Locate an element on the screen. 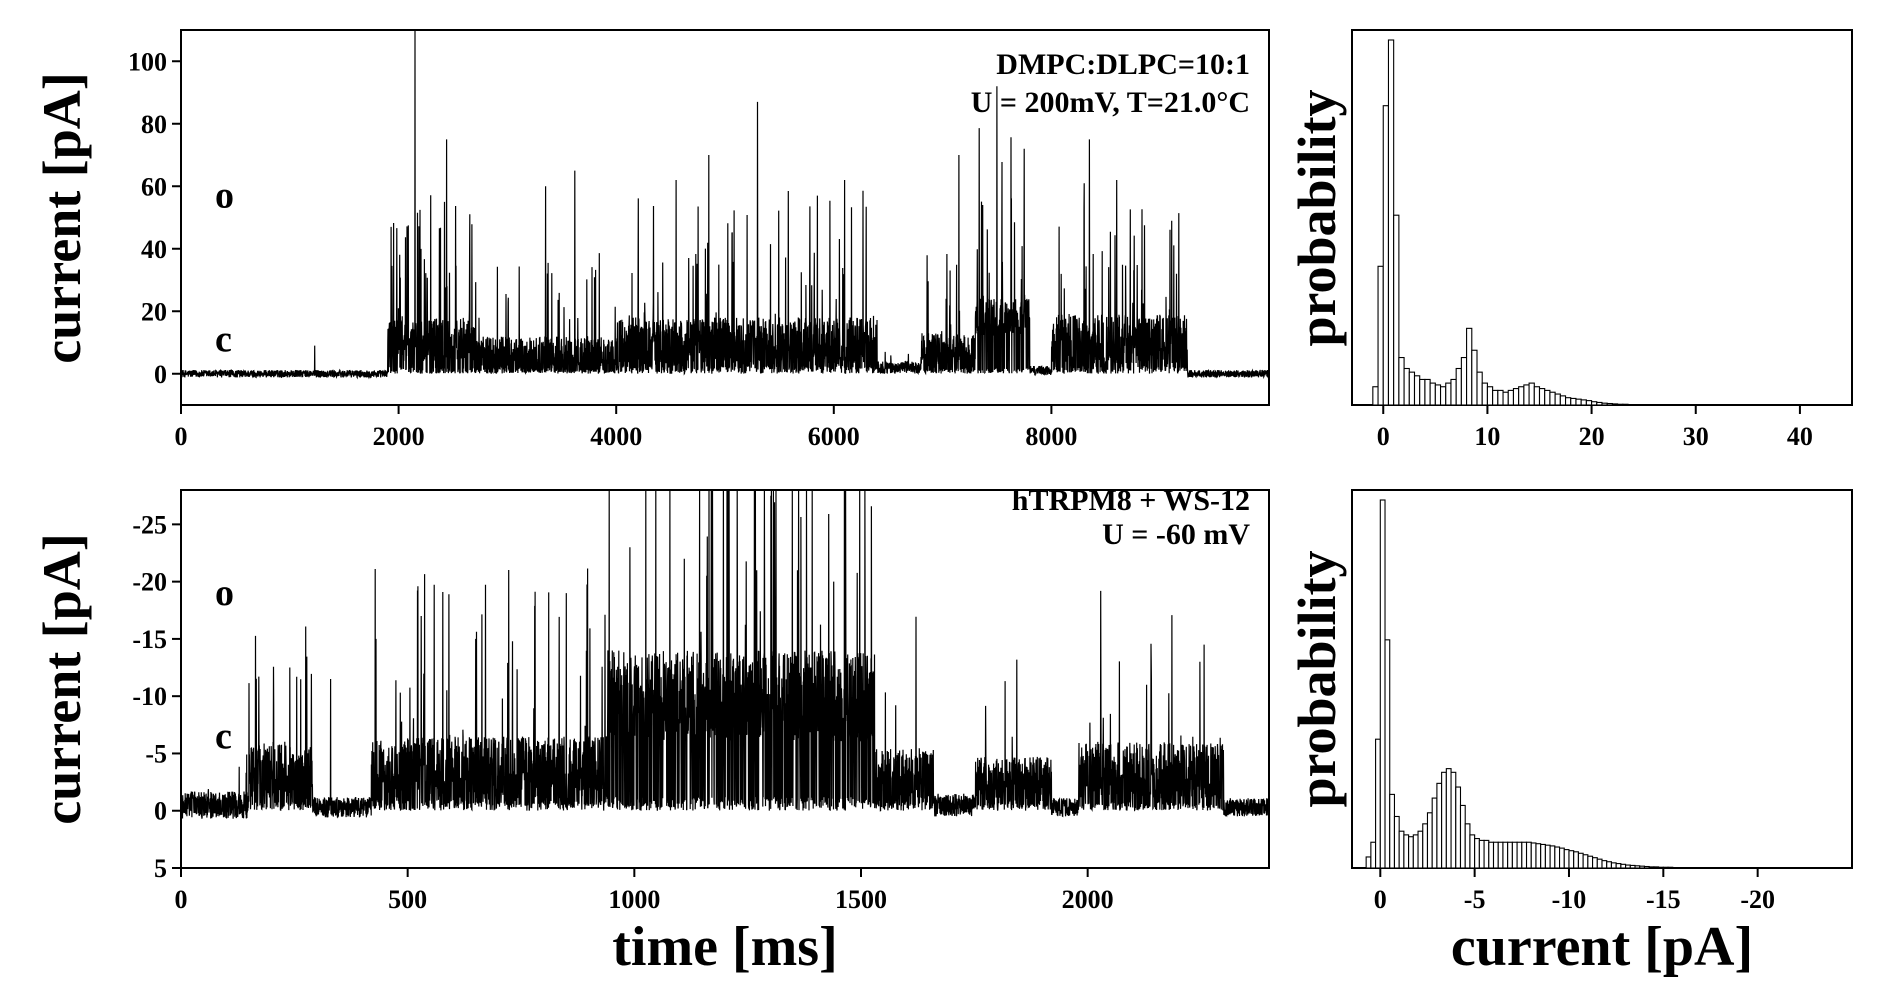  x-tick-label: -5 is located at coordinates (1475, 899).